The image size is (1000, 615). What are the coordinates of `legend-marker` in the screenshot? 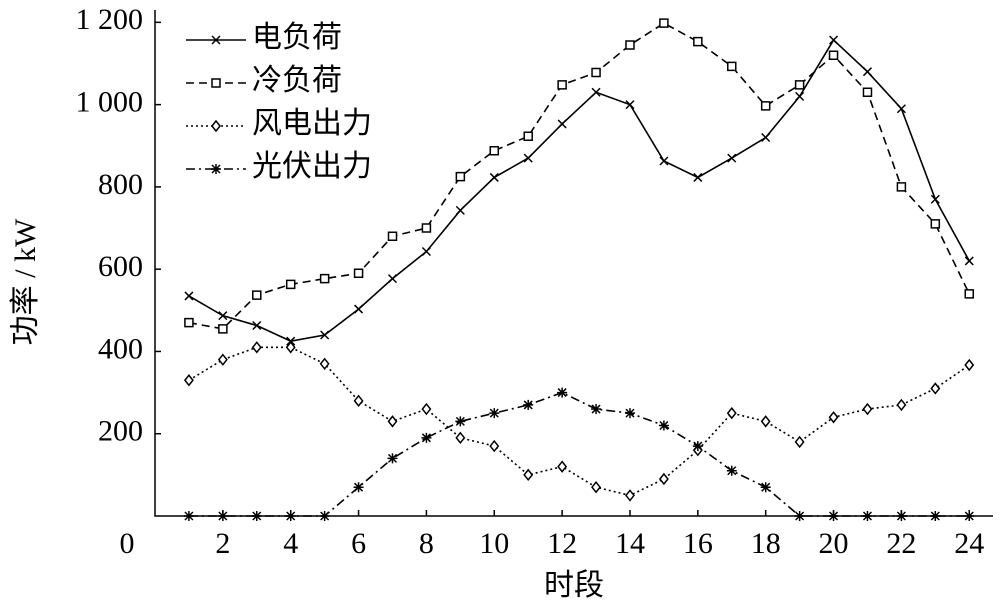 It's located at (216, 40).